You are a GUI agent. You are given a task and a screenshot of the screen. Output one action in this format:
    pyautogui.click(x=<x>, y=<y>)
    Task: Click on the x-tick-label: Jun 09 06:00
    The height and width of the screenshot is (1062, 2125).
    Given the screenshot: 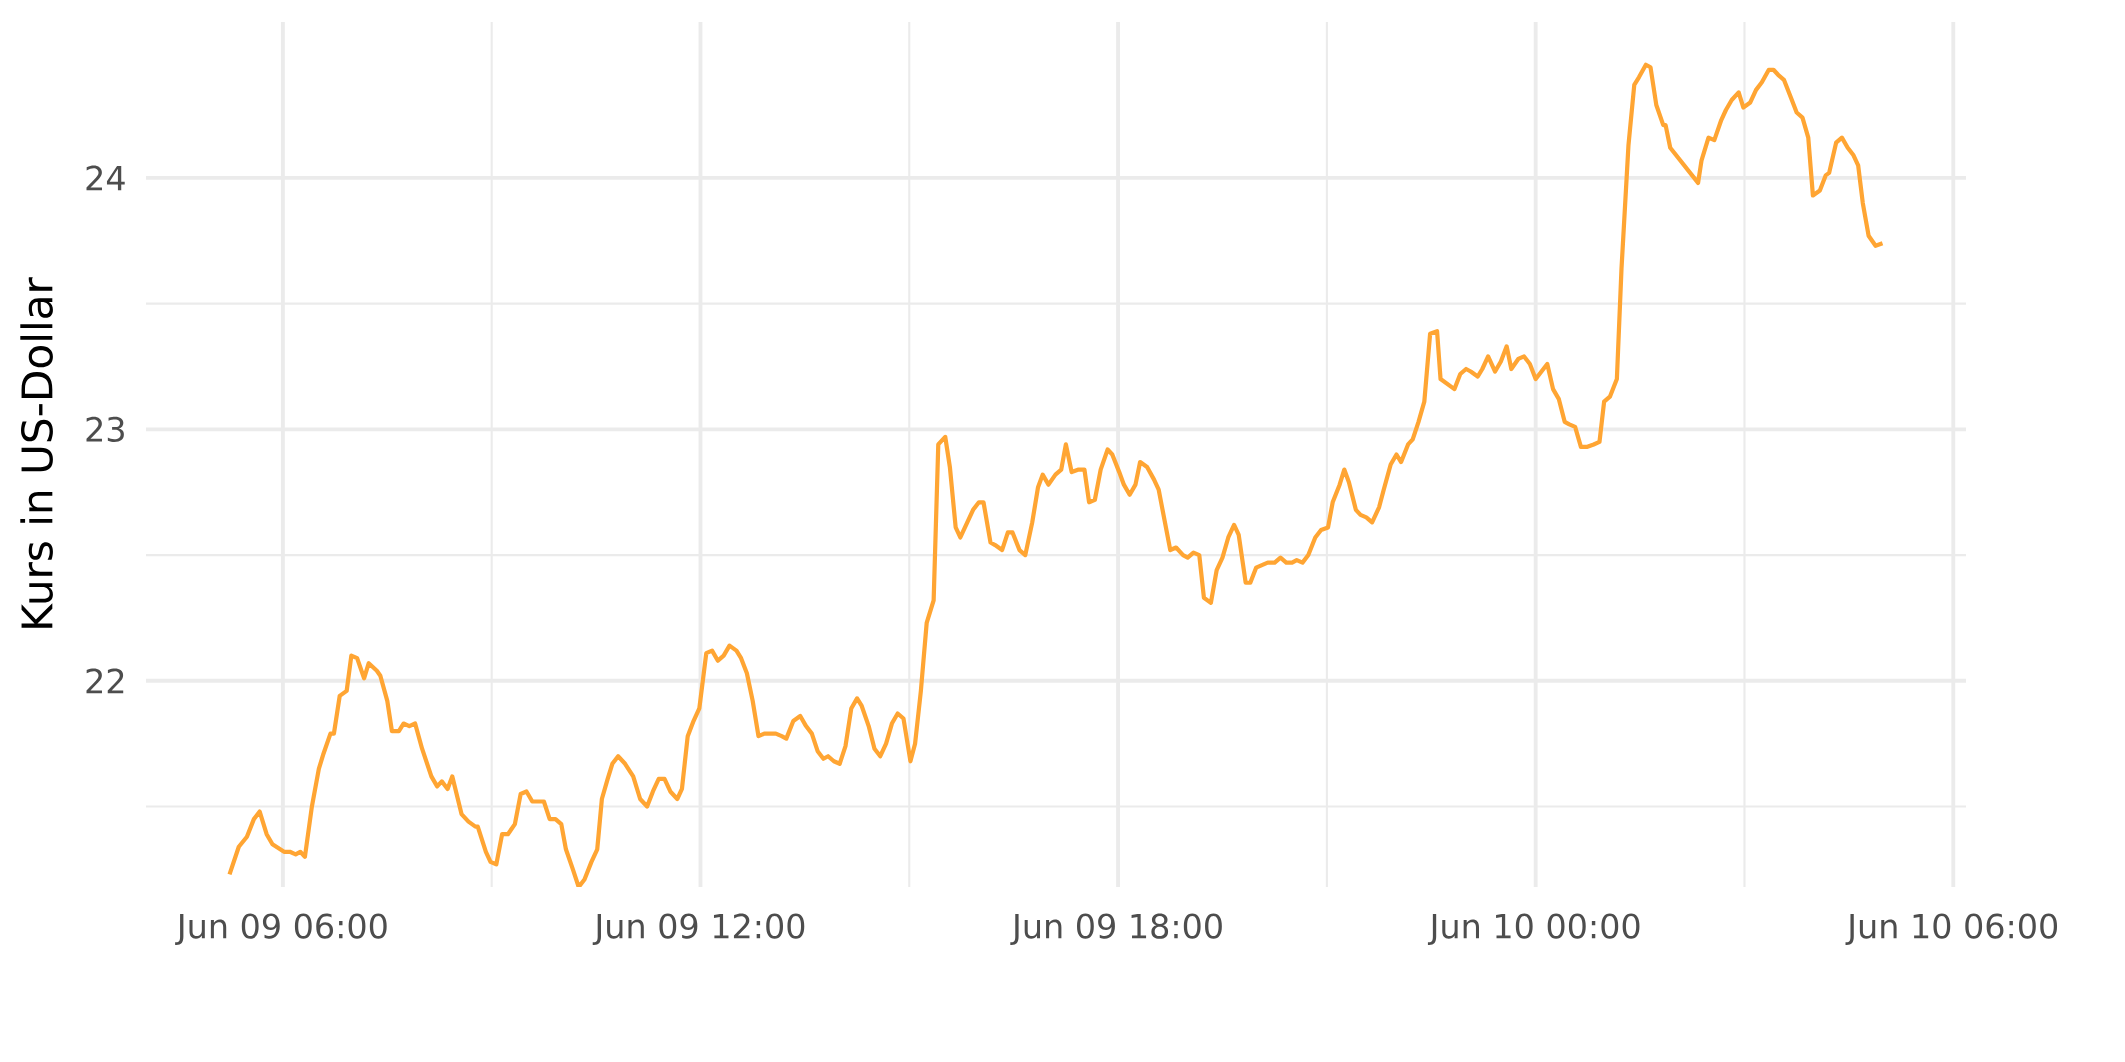 What is the action you would take?
    pyautogui.click(x=281, y=929)
    